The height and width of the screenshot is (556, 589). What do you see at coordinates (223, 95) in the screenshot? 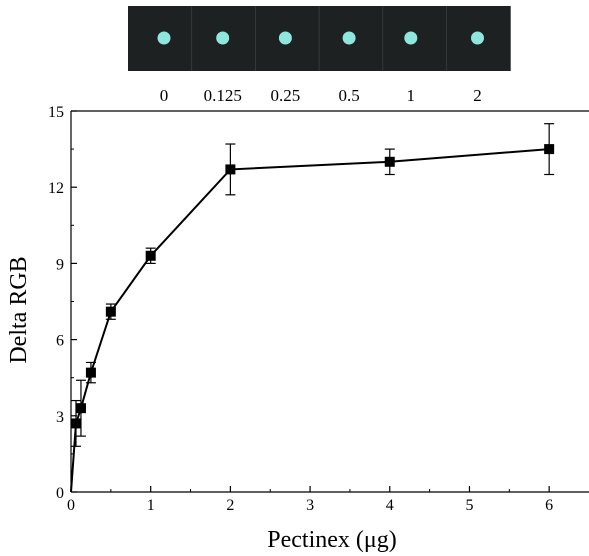
I see `sample-label: 0.125` at bounding box center [223, 95].